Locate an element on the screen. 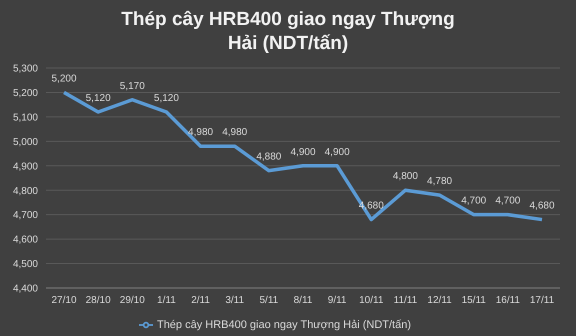  data-label: 5,170 is located at coordinates (133, 86).